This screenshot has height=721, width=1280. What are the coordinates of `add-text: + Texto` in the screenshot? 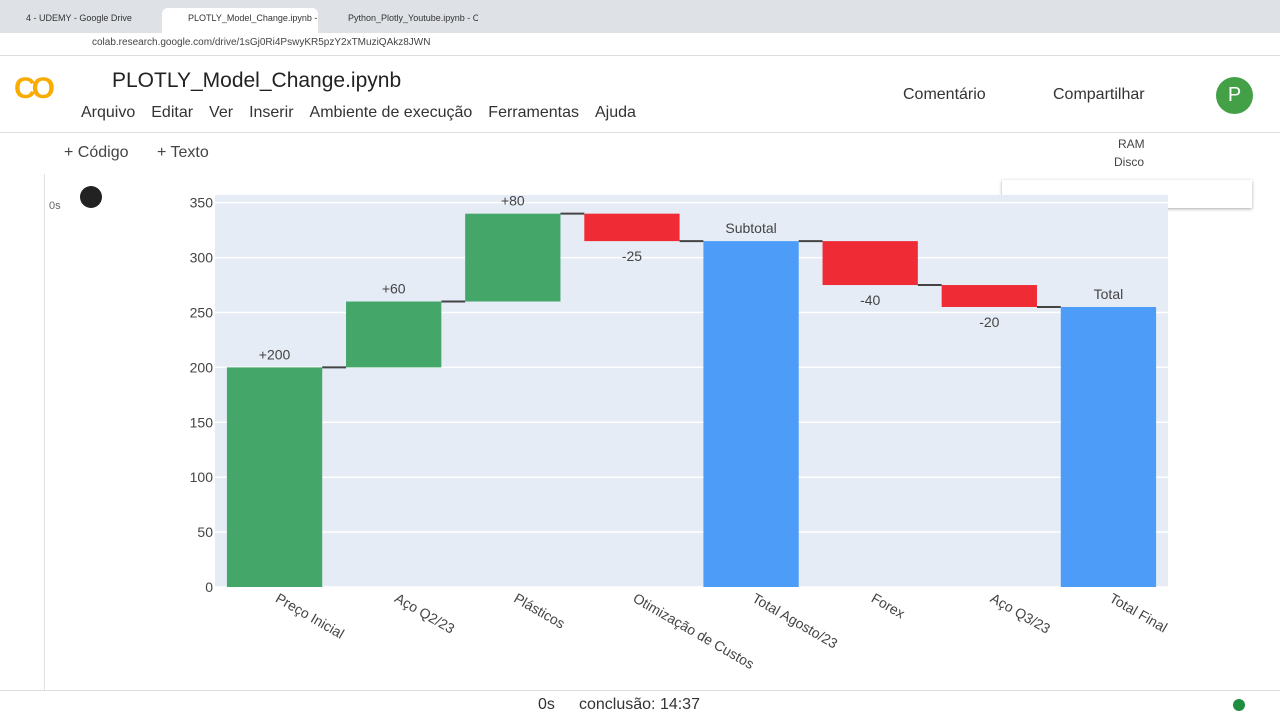 It's located at (183, 152).